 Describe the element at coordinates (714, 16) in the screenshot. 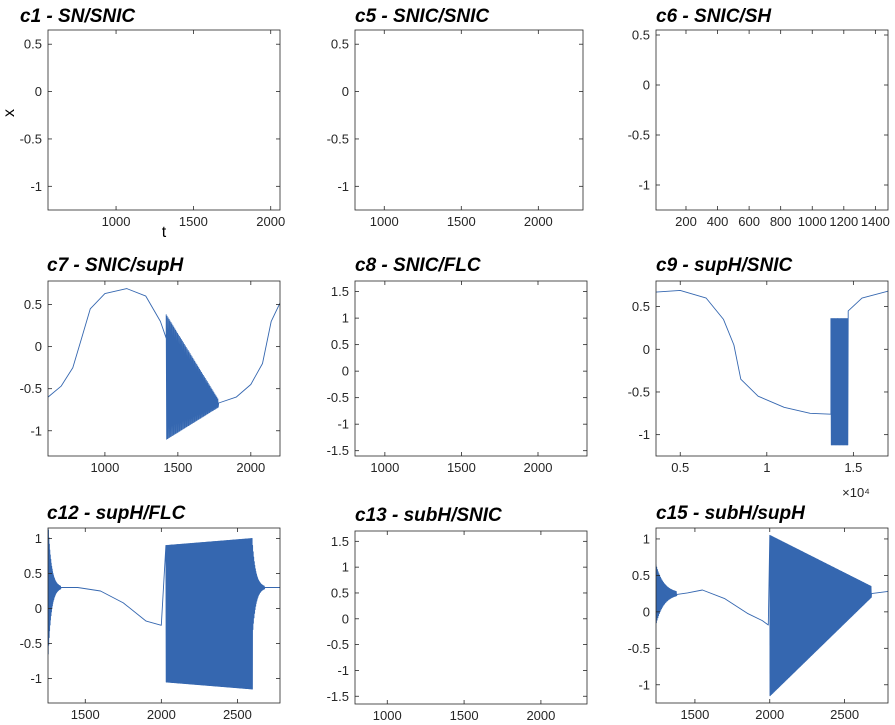

I see `chart-title: c6 - SNIC/SH` at that location.